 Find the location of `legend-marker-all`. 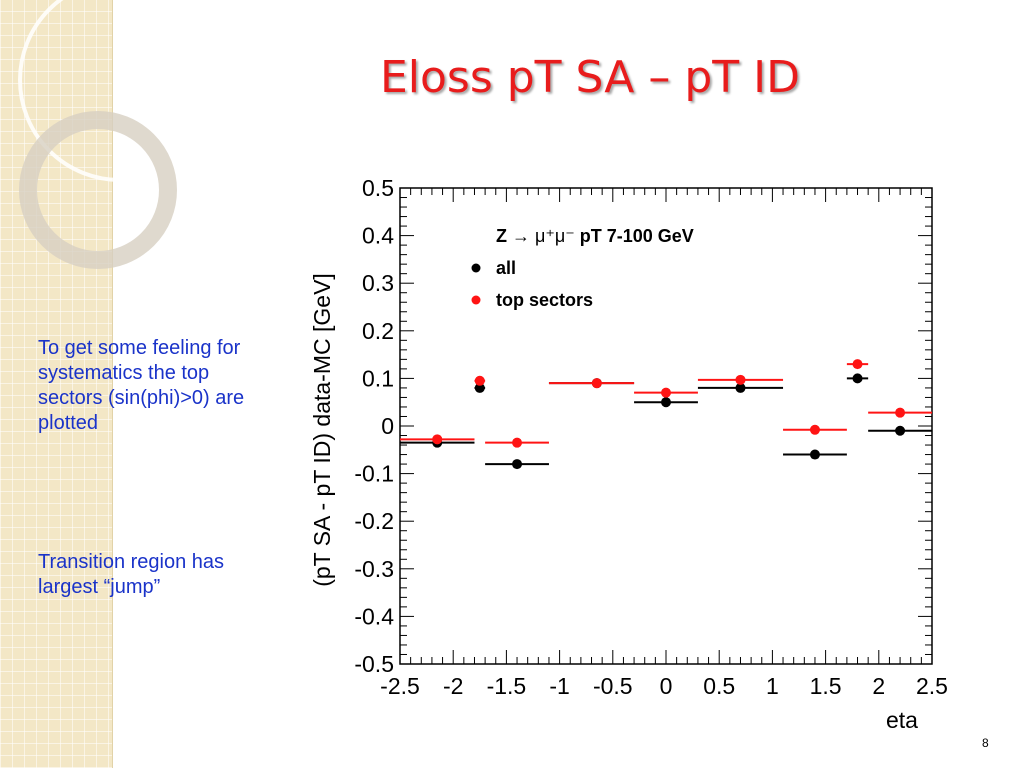

legend-marker-all is located at coordinates (476, 268).